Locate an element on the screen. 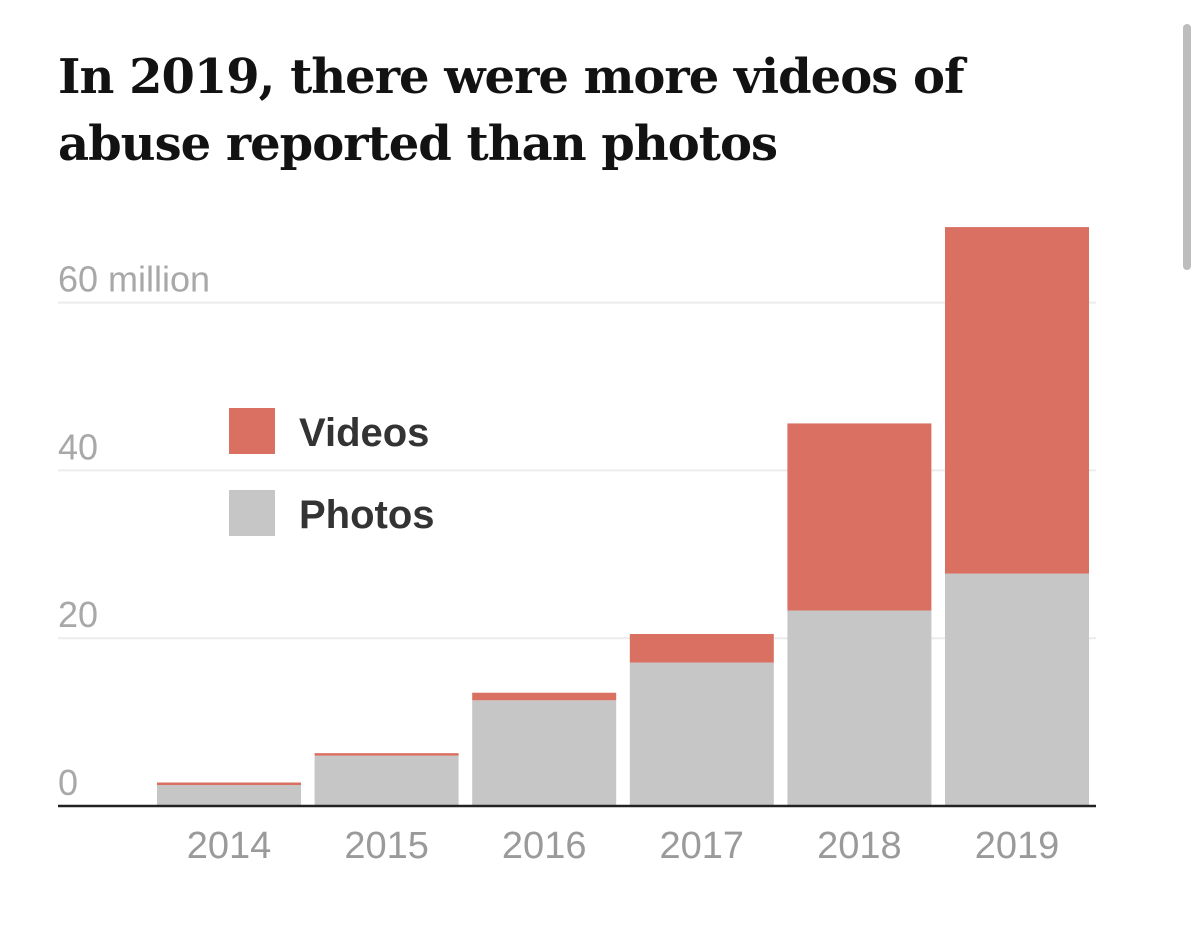 Image resolution: width=1200 pixels, height=929 pixels. x-tick-label: 2015 is located at coordinates (386, 846).